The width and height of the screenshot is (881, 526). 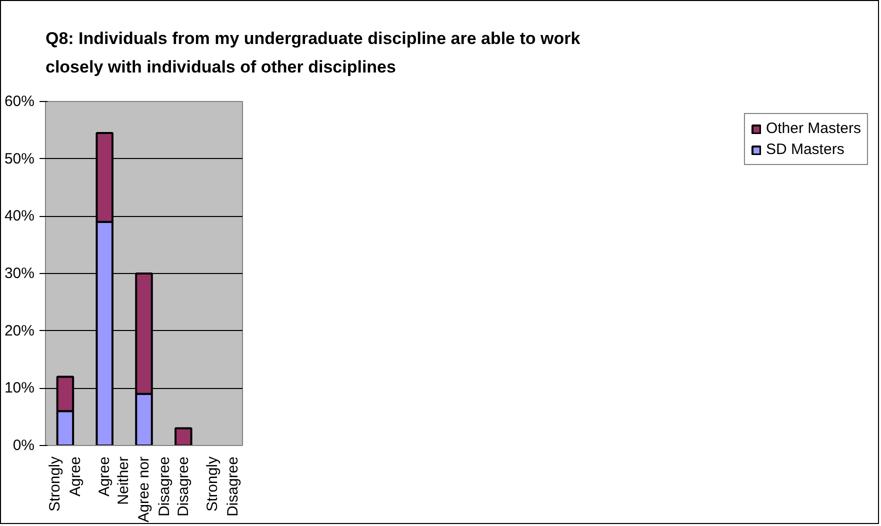 I want to click on x-tick-label: Agree, so click(x=105, y=476).